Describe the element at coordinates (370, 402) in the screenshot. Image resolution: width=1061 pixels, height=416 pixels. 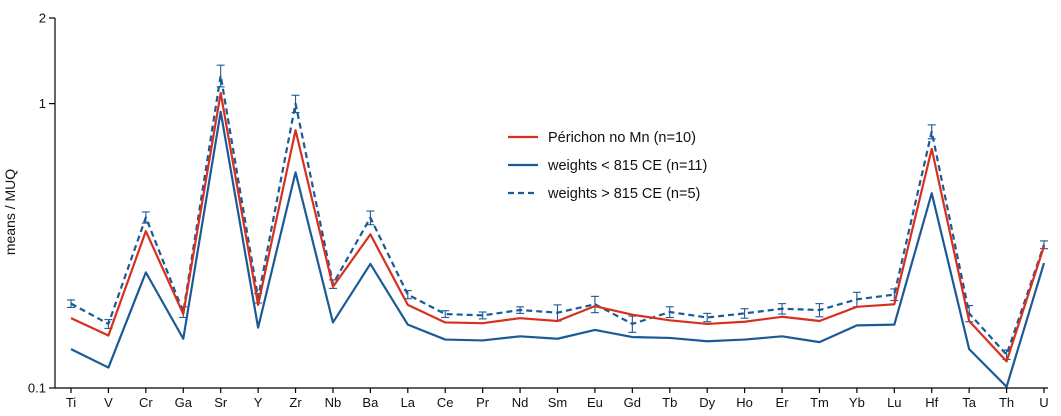
I see `x-tick-label: Ba` at that location.